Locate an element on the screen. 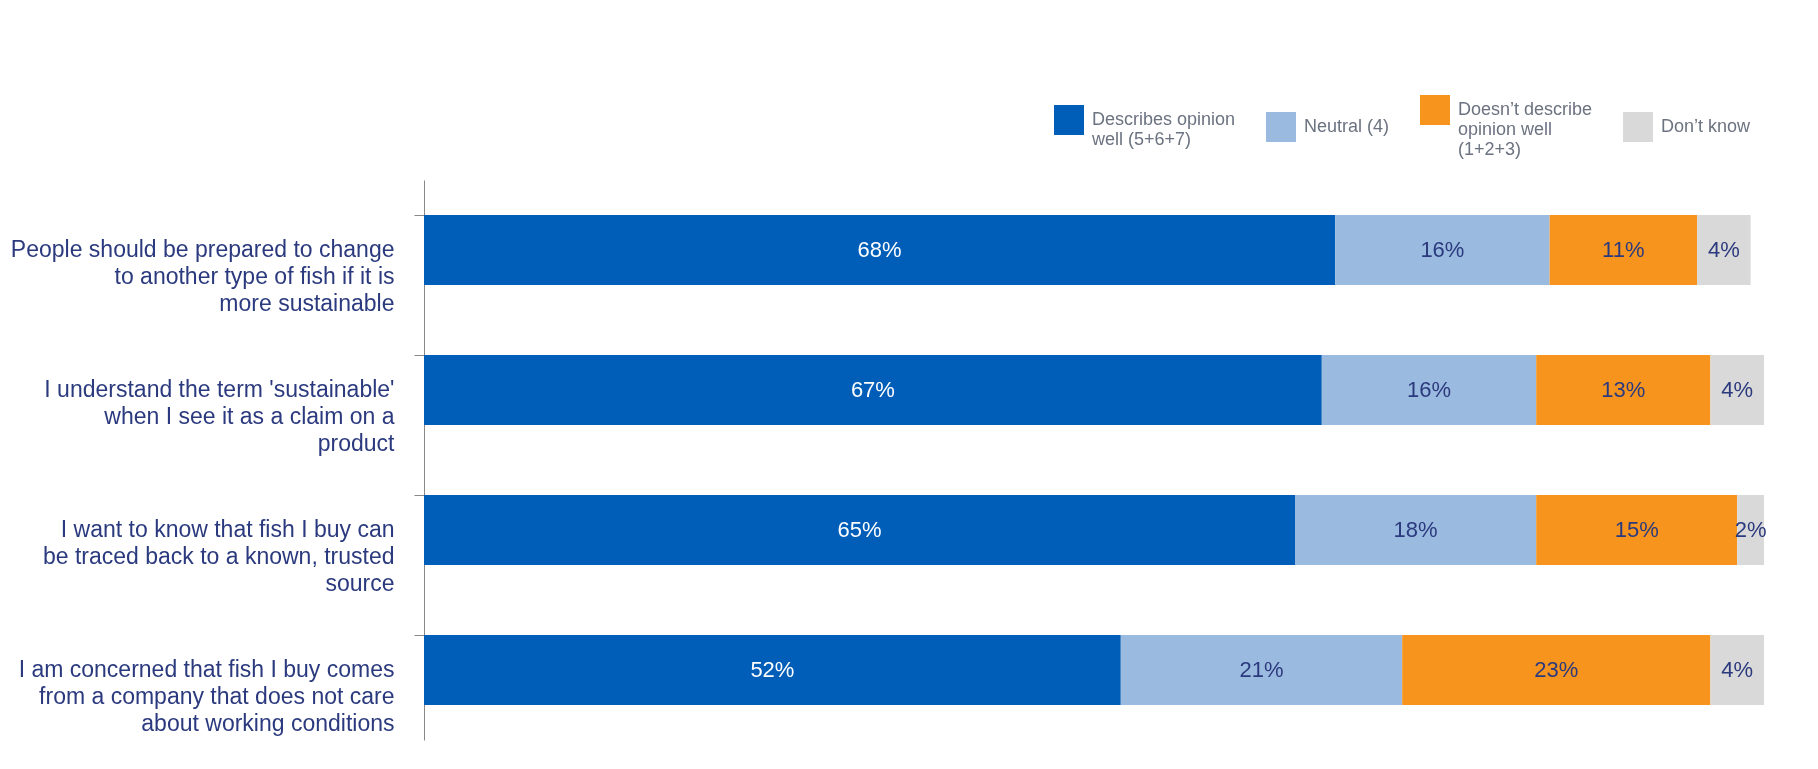  data-label: 65% is located at coordinates (859, 529).